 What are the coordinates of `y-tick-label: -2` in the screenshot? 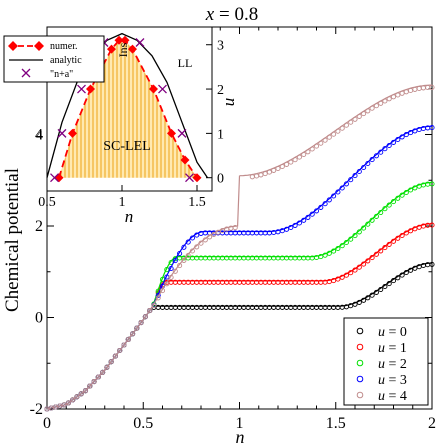 It's located at (36, 409).